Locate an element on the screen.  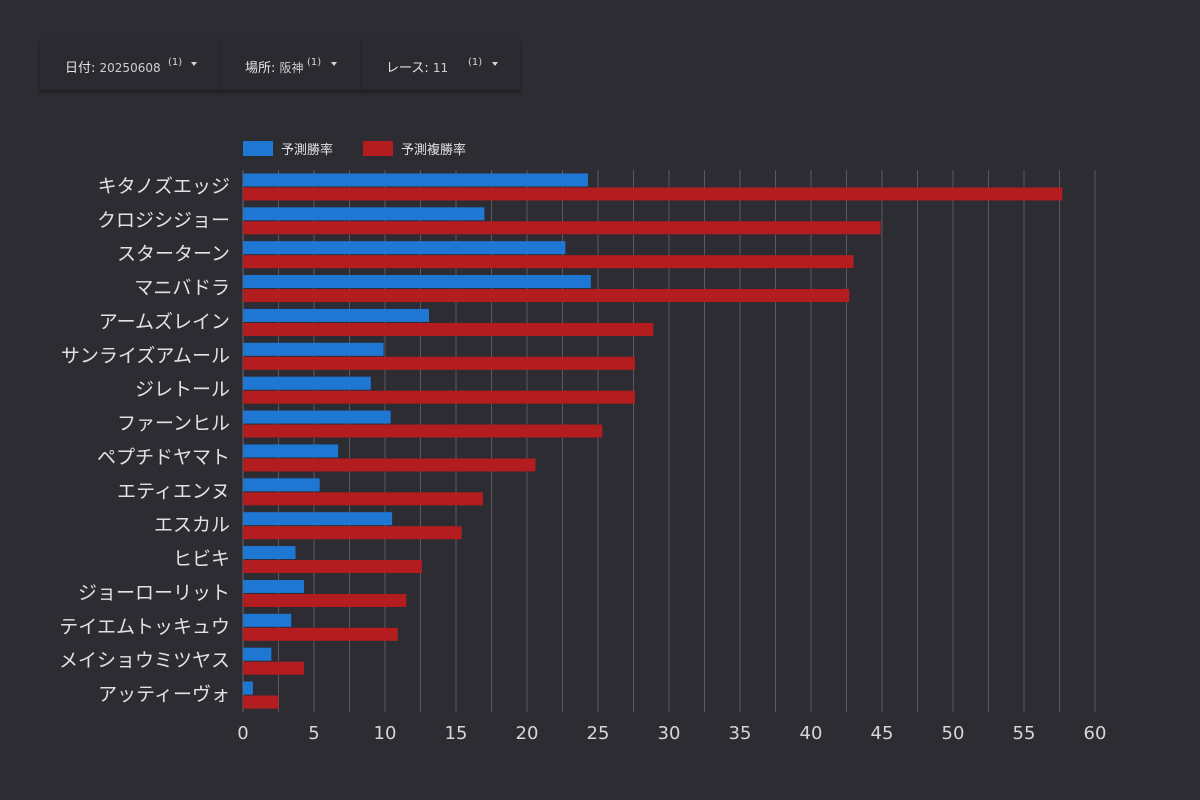
venue-filter: 場所: 阪神 (1) is located at coordinates (290, 65).